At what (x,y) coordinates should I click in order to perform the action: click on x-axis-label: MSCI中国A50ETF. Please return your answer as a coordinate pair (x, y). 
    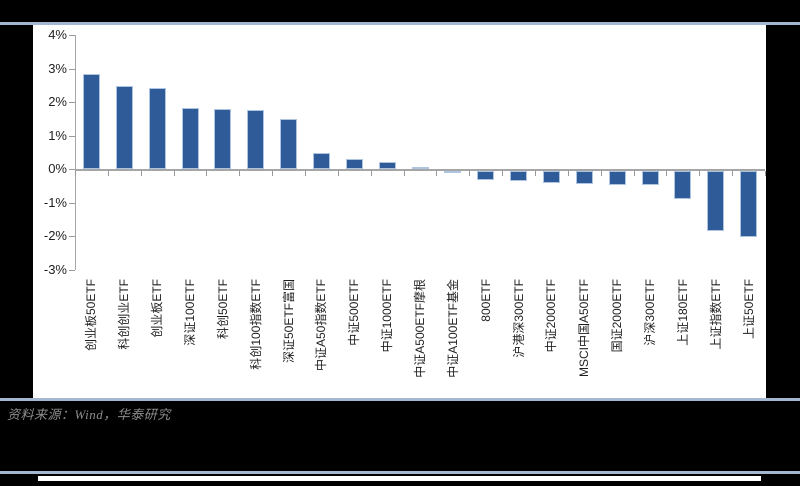
    Looking at the image, I should click on (584, 328).